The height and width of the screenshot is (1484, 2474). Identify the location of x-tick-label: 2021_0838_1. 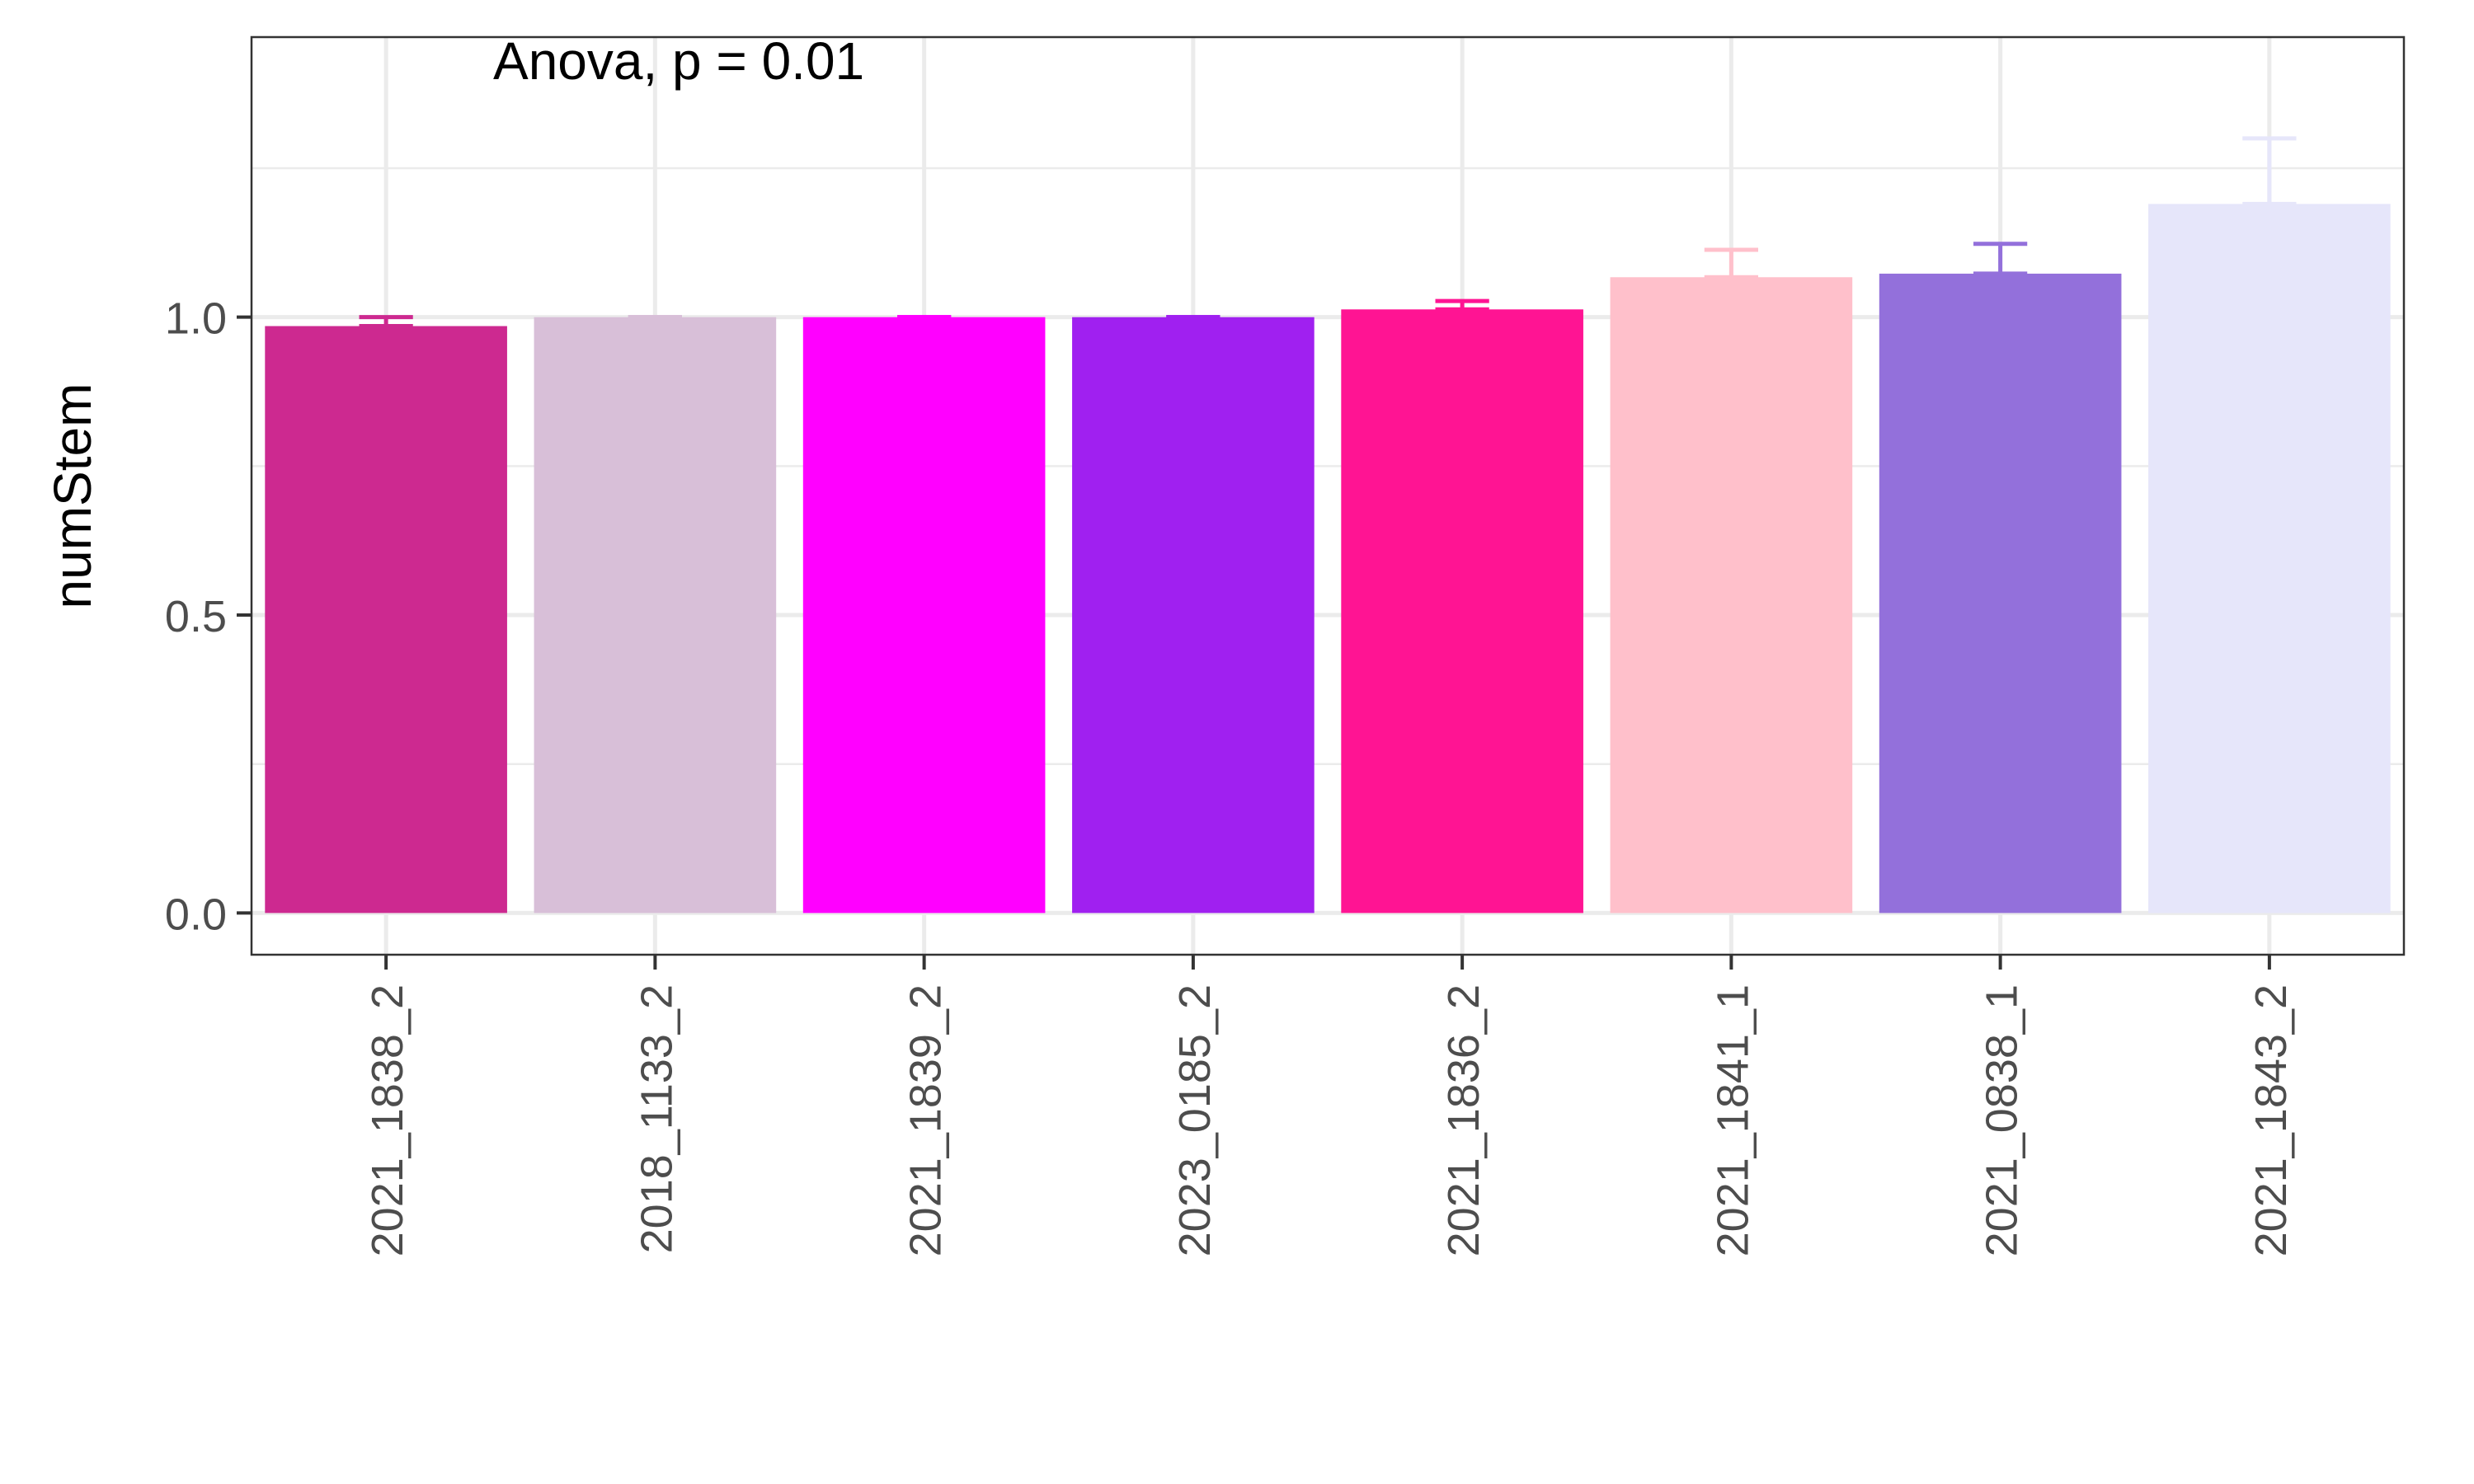
(2002, 1120).